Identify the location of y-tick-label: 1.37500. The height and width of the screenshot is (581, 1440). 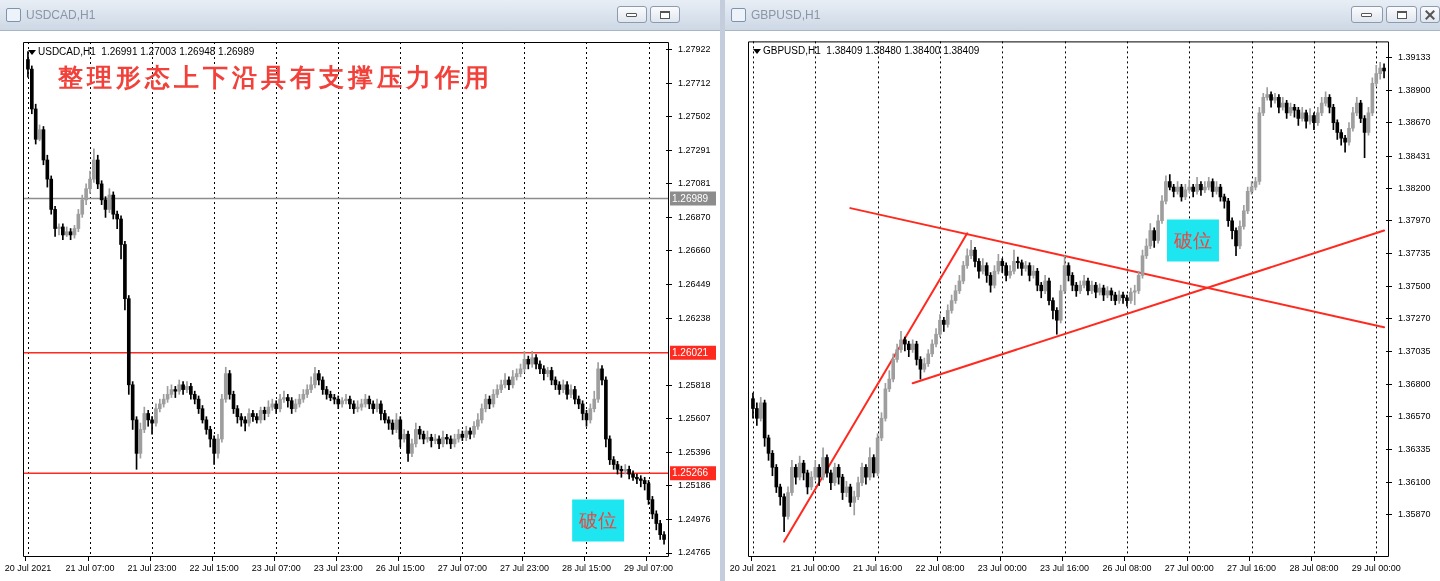
(1414, 286).